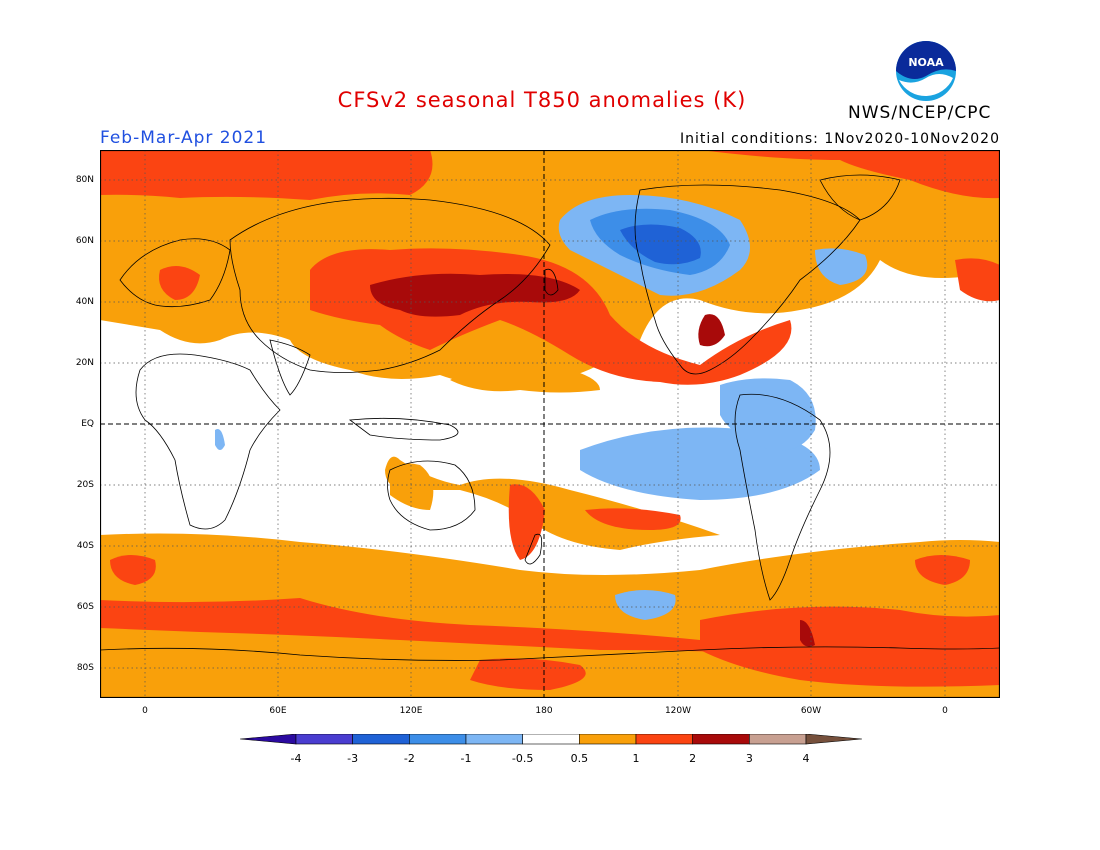 This screenshot has width=1100, height=850. What do you see at coordinates (85, 546) in the screenshot?
I see `lat-label: 40S` at bounding box center [85, 546].